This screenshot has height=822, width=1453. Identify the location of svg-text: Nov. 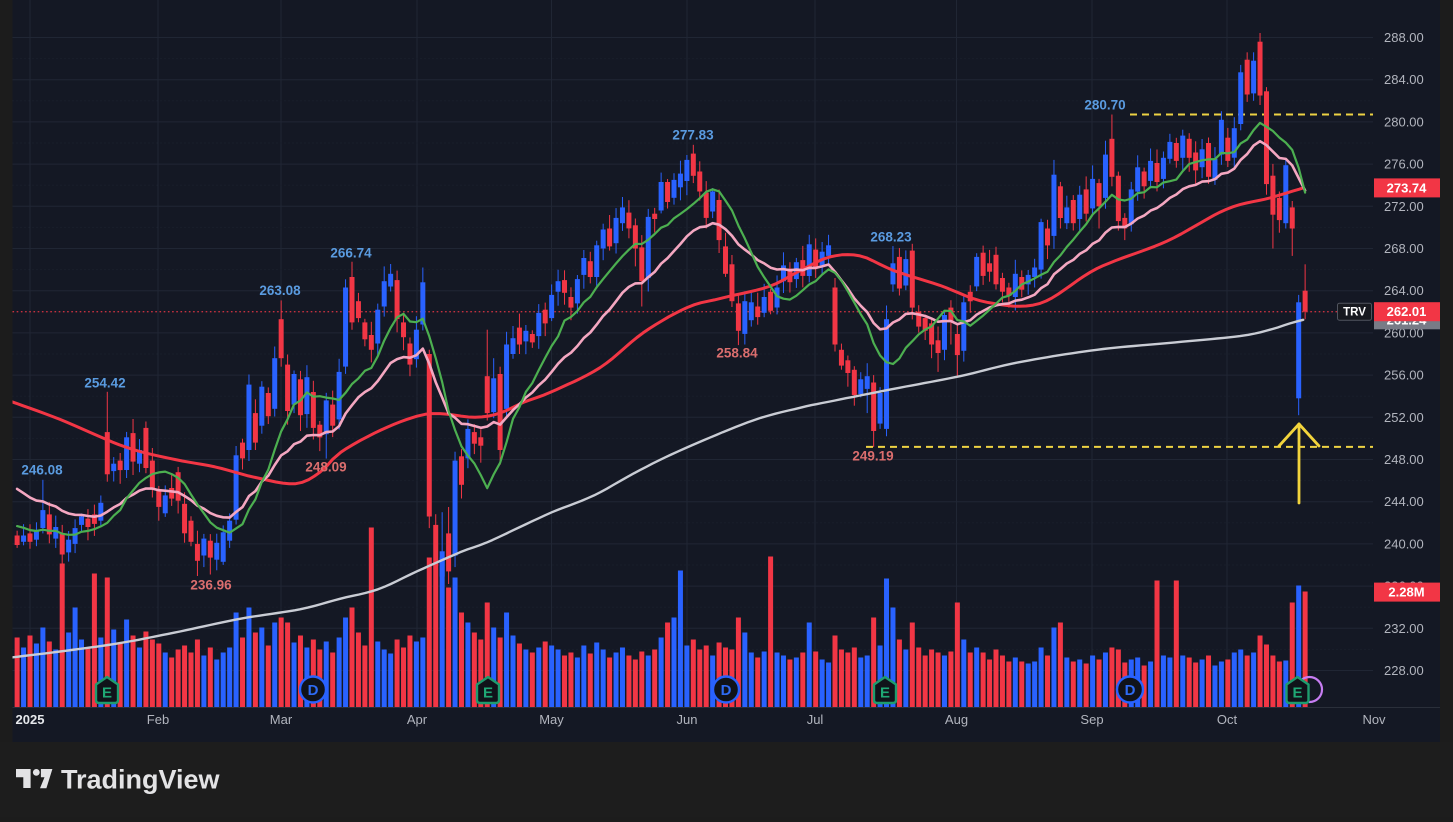
(1374, 719).